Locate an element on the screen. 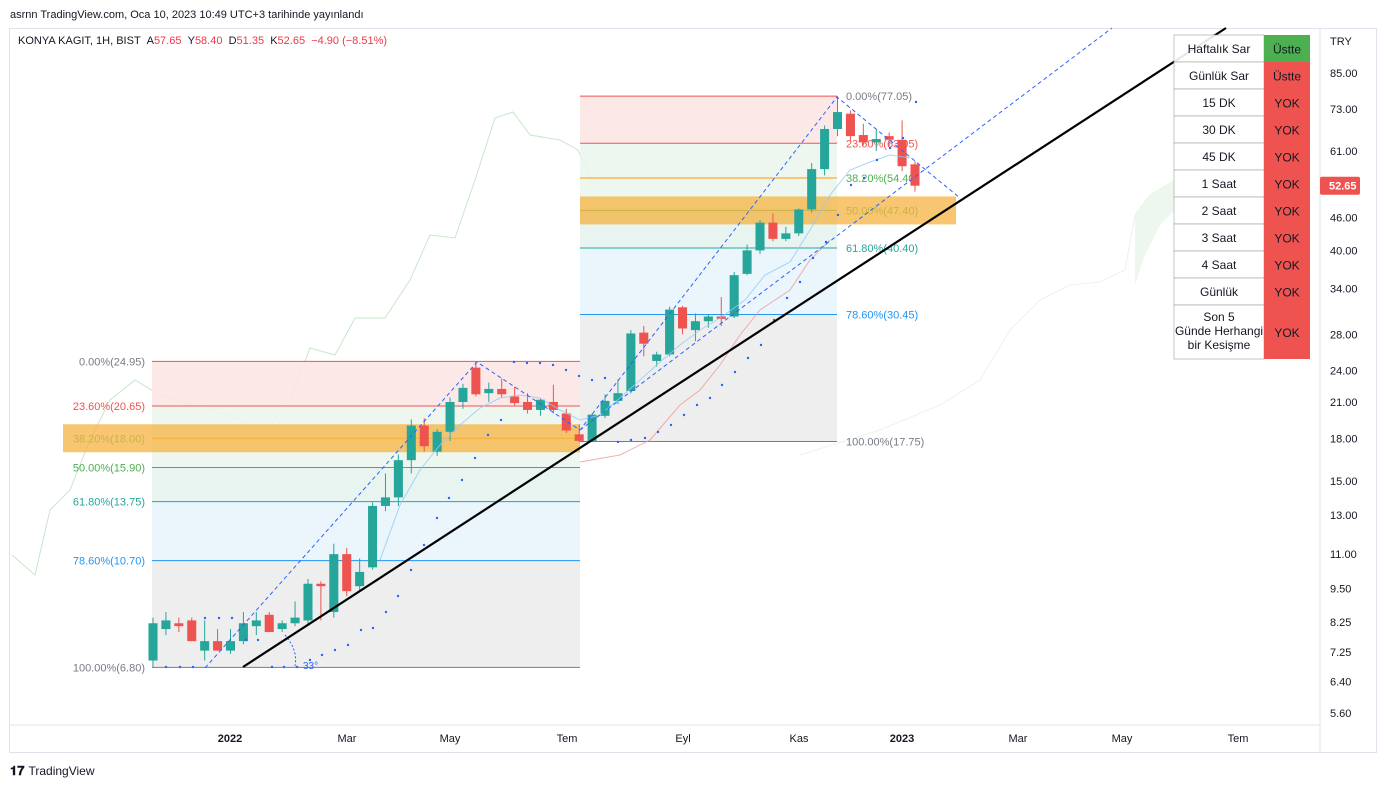 The height and width of the screenshot is (787, 1386). table-label-text: bir Kesişme is located at coordinates (1219, 345).